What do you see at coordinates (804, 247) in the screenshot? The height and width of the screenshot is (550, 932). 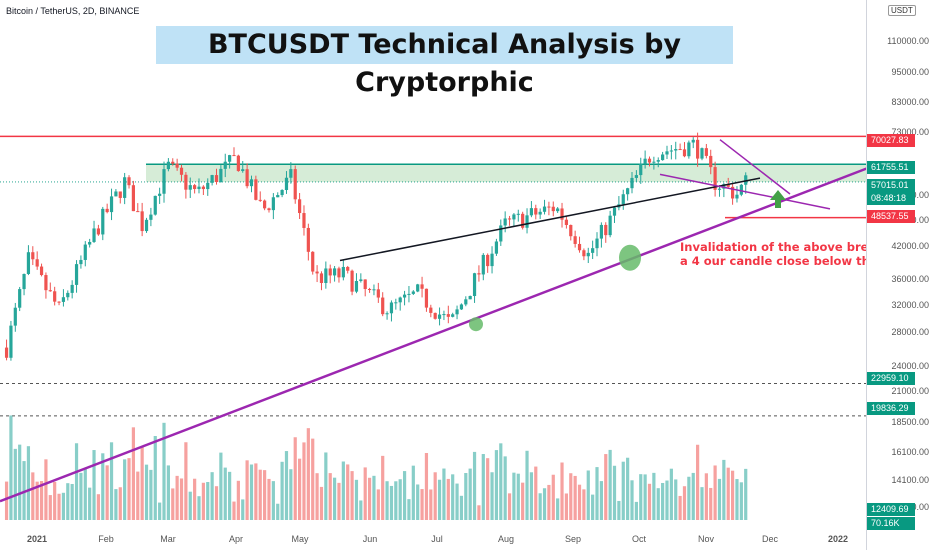 I see `invalidation-note-line1: Invalidation of the above breakout wil` at bounding box center [804, 247].